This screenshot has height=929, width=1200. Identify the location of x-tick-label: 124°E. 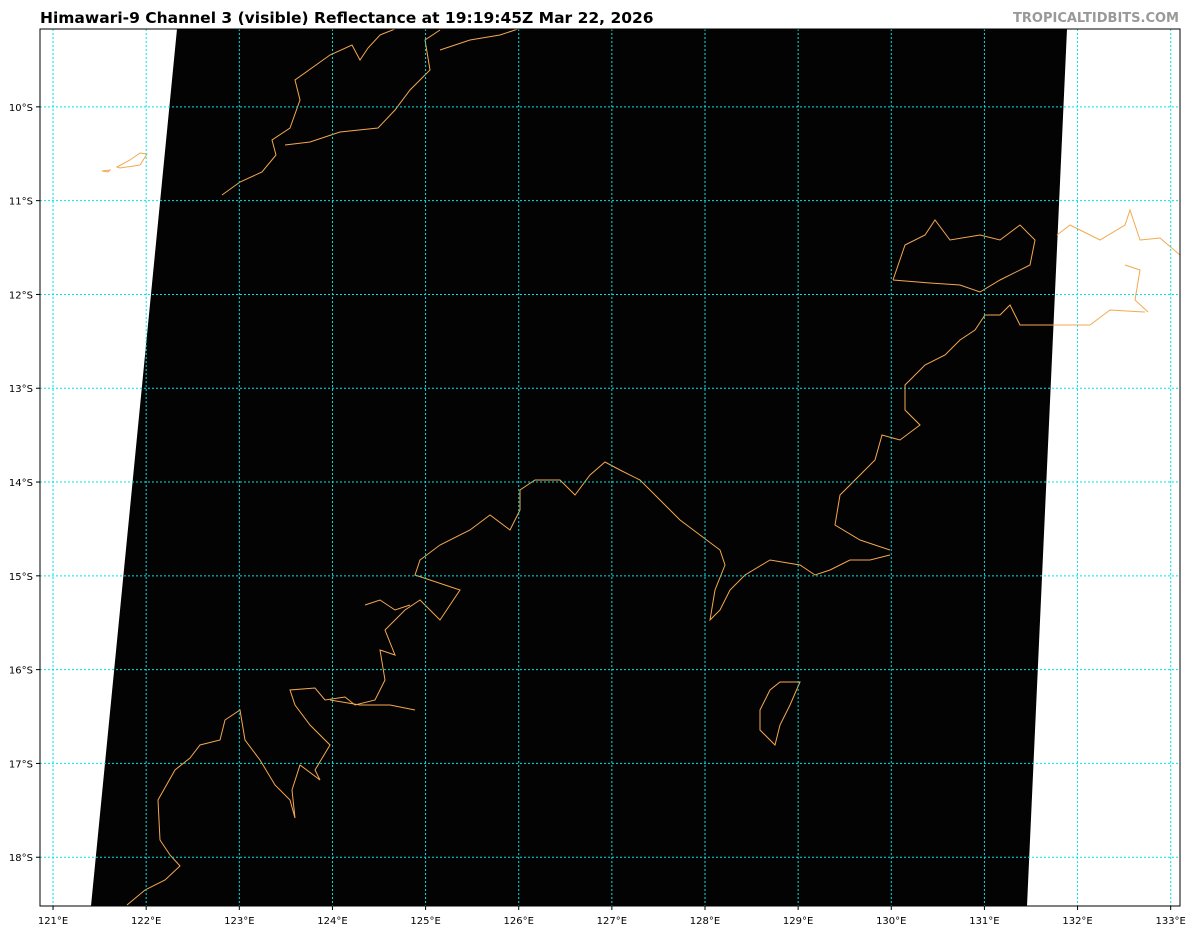
(332, 921).